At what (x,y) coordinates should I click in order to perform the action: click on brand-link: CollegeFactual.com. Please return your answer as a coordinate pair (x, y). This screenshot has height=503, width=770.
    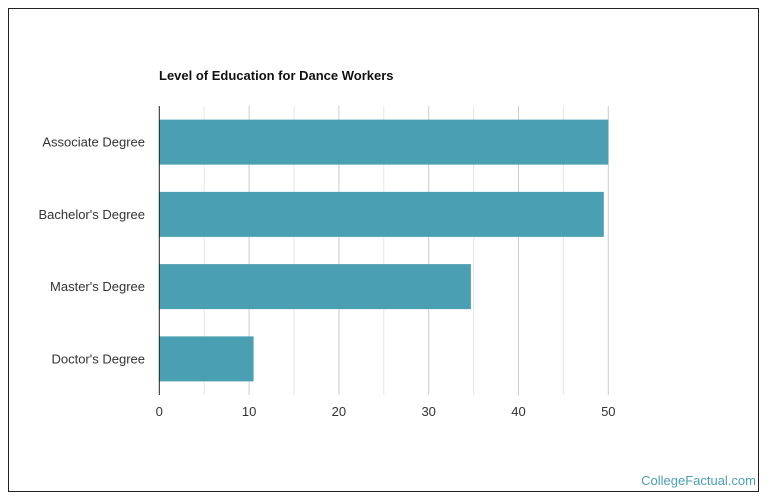
    Looking at the image, I should click on (698, 480).